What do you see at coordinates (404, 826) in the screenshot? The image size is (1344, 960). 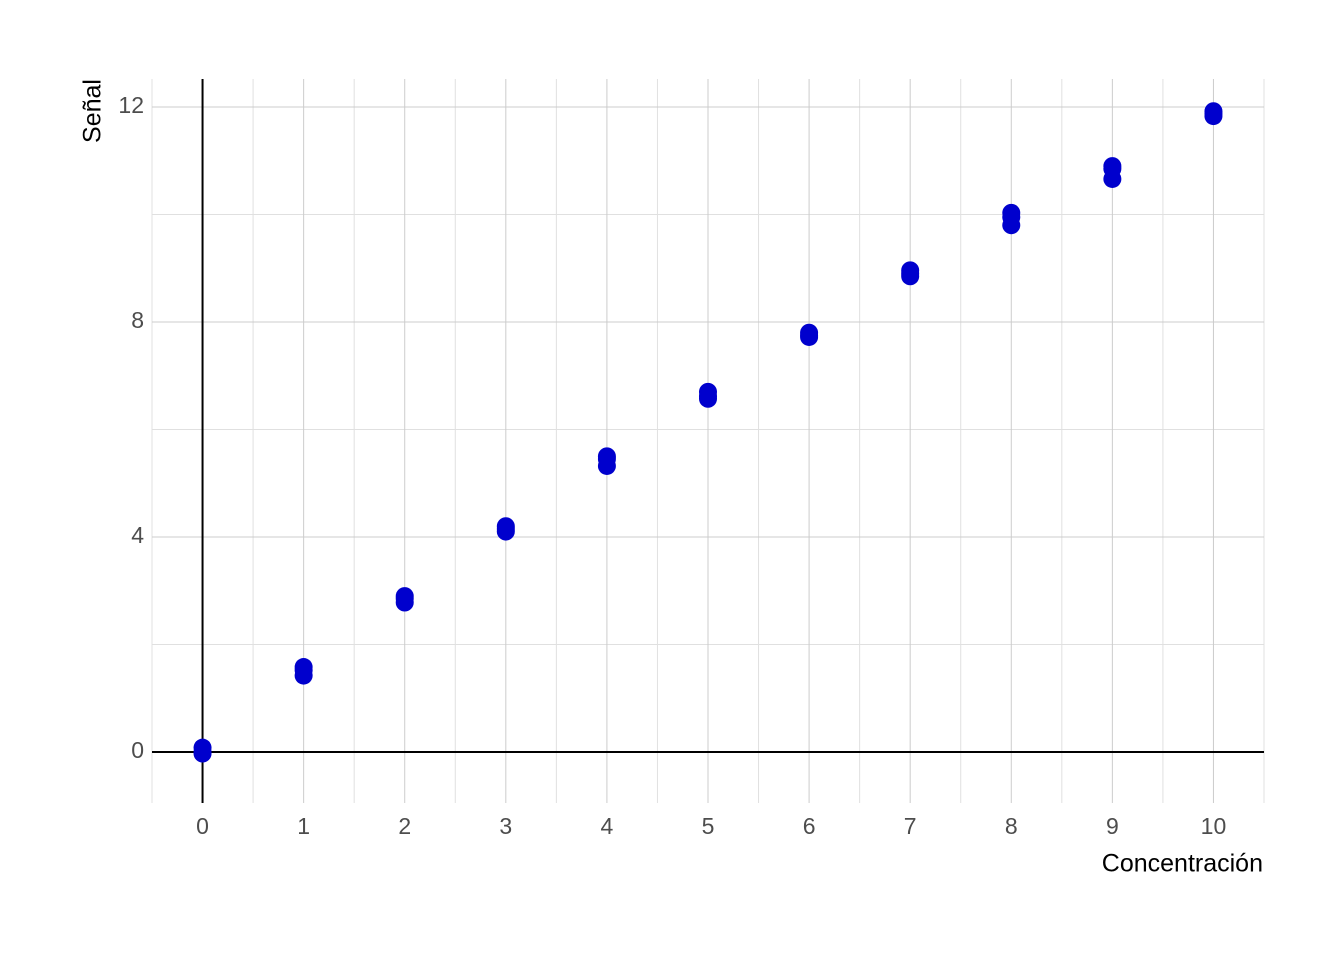 I see `x-tick-label: 2` at bounding box center [404, 826].